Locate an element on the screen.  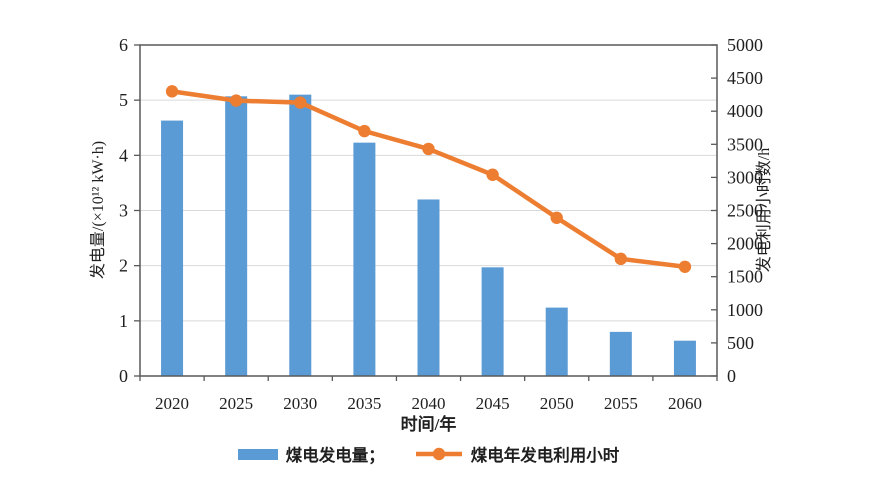
x-tick-label: 2040 is located at coordinates (429, 403).